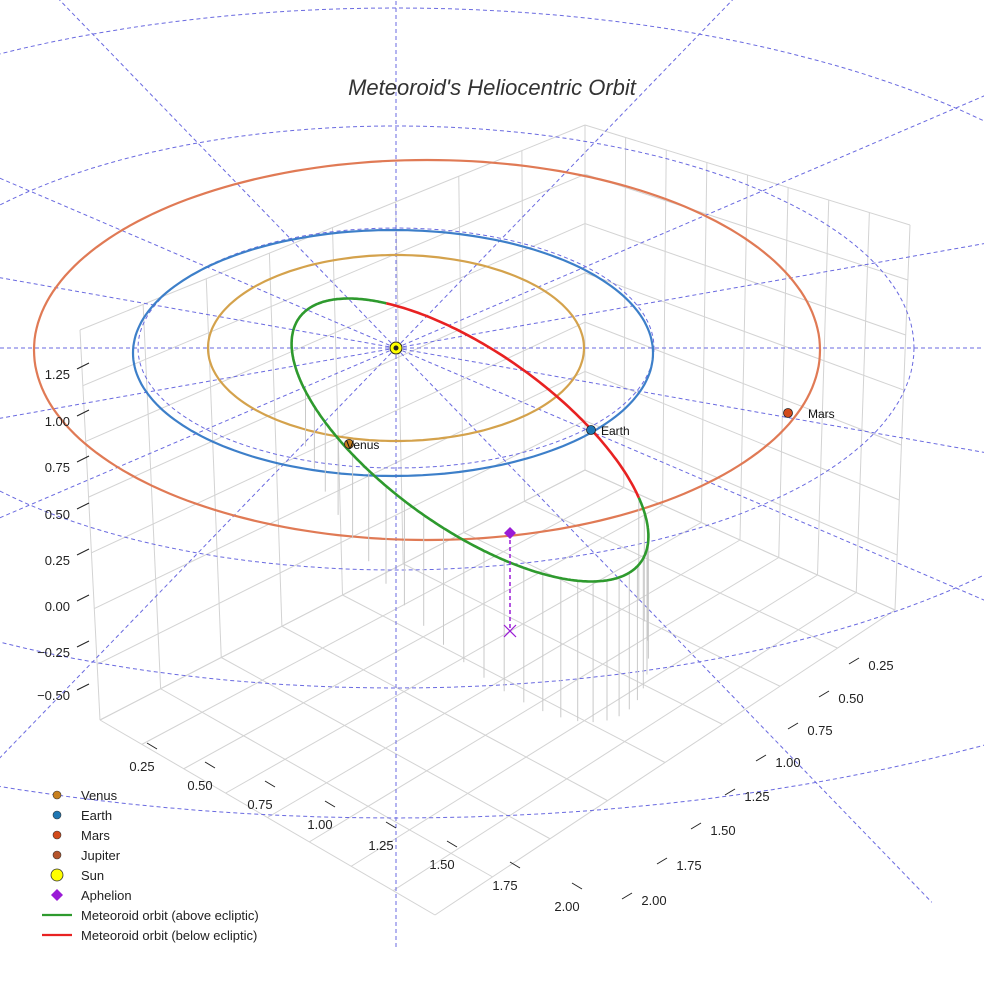 The image size is (984, 984). I want to click on polar-ring, so click(492, 781).